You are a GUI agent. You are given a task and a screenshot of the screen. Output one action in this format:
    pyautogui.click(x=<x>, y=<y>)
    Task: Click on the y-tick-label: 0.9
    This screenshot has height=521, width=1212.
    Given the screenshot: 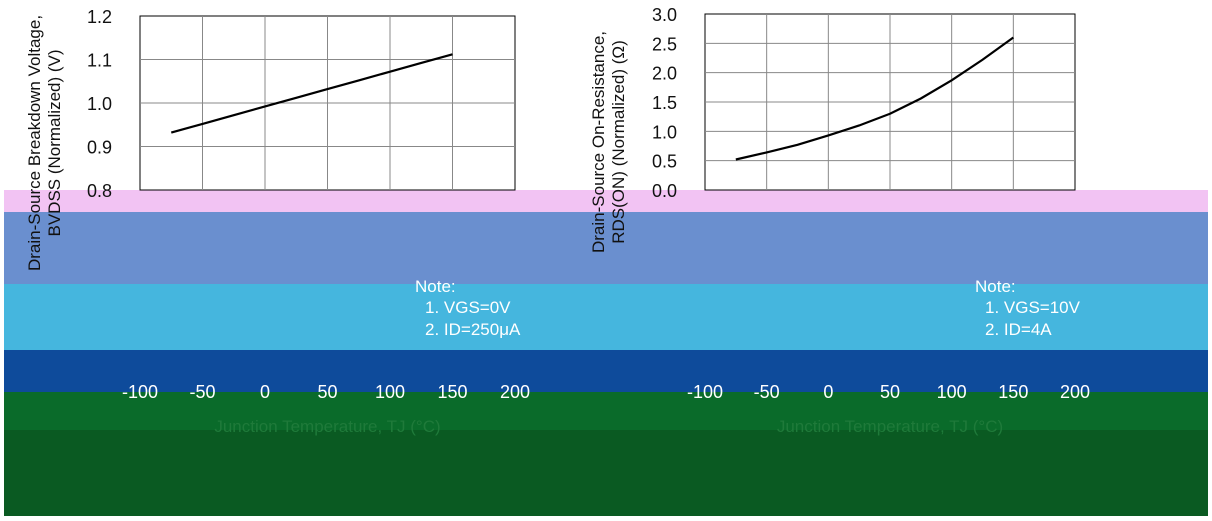 What is the action you would take?
    pyautogui.click(x=99, y=148)
    